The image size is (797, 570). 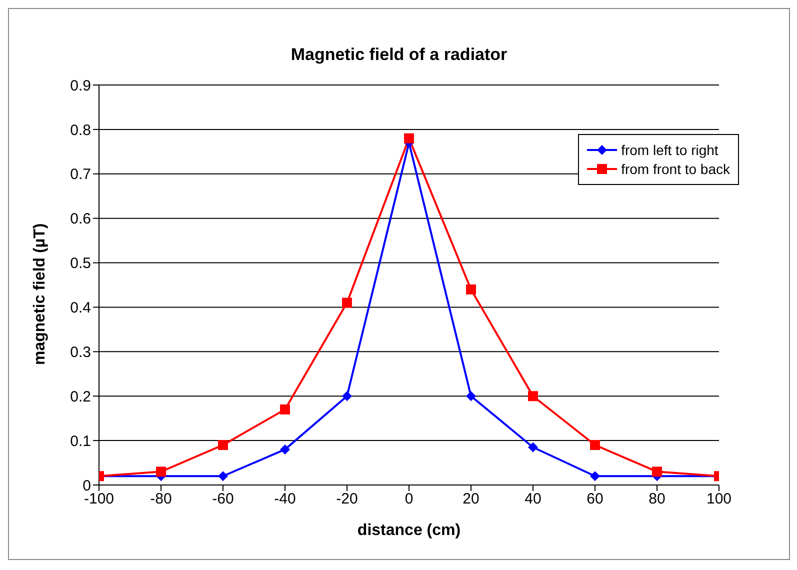 I want to click on x-tick-label: -80, so click(x=161, y=499).